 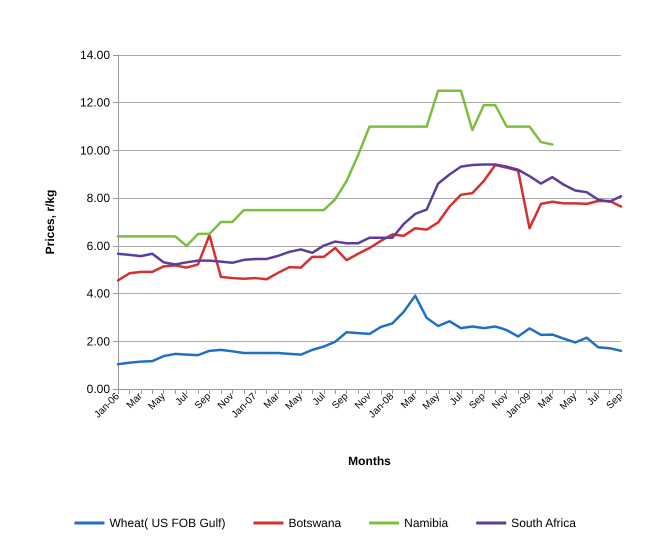 What do you see at coordinates (369, 330) in the screenshot?
I see `line-series` at bounding box center [369, 330].